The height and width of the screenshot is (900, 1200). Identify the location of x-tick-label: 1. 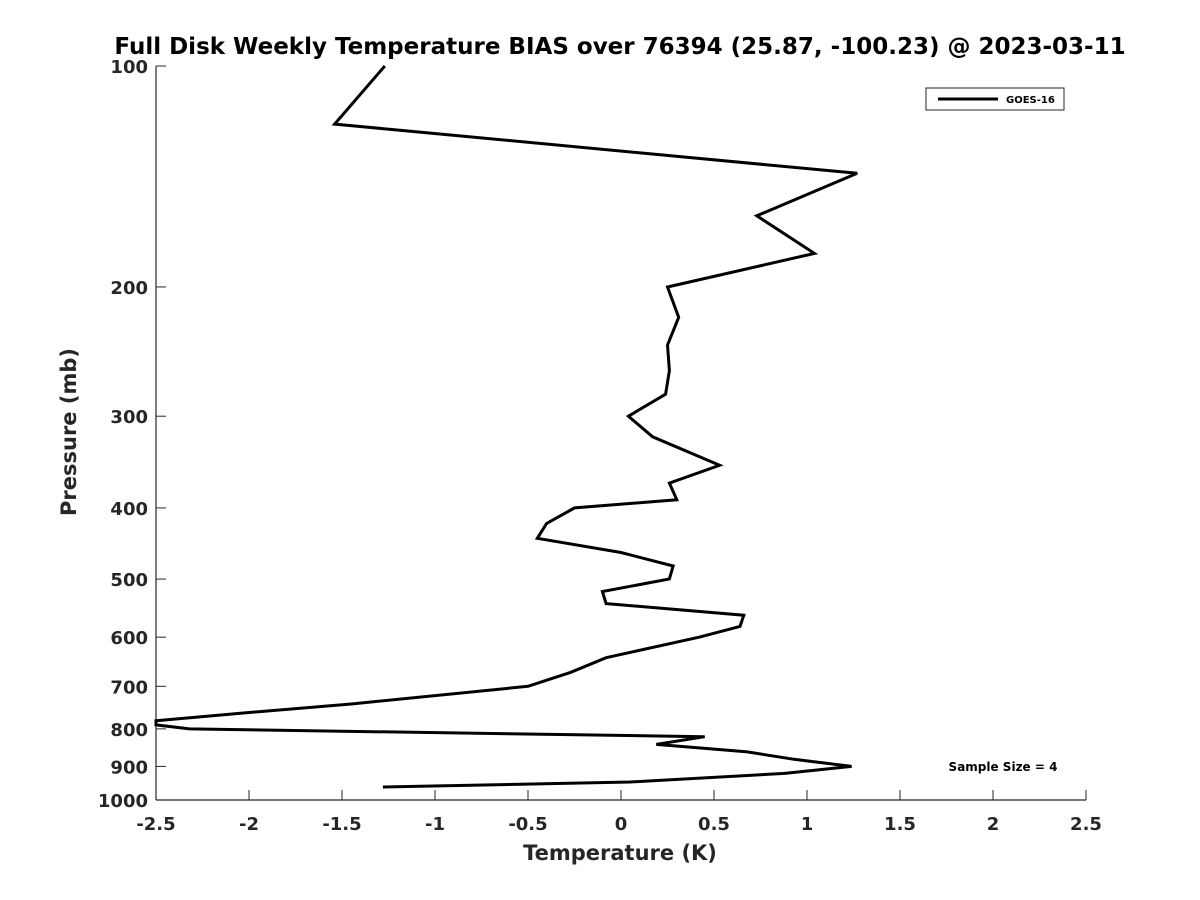
(807, 824).